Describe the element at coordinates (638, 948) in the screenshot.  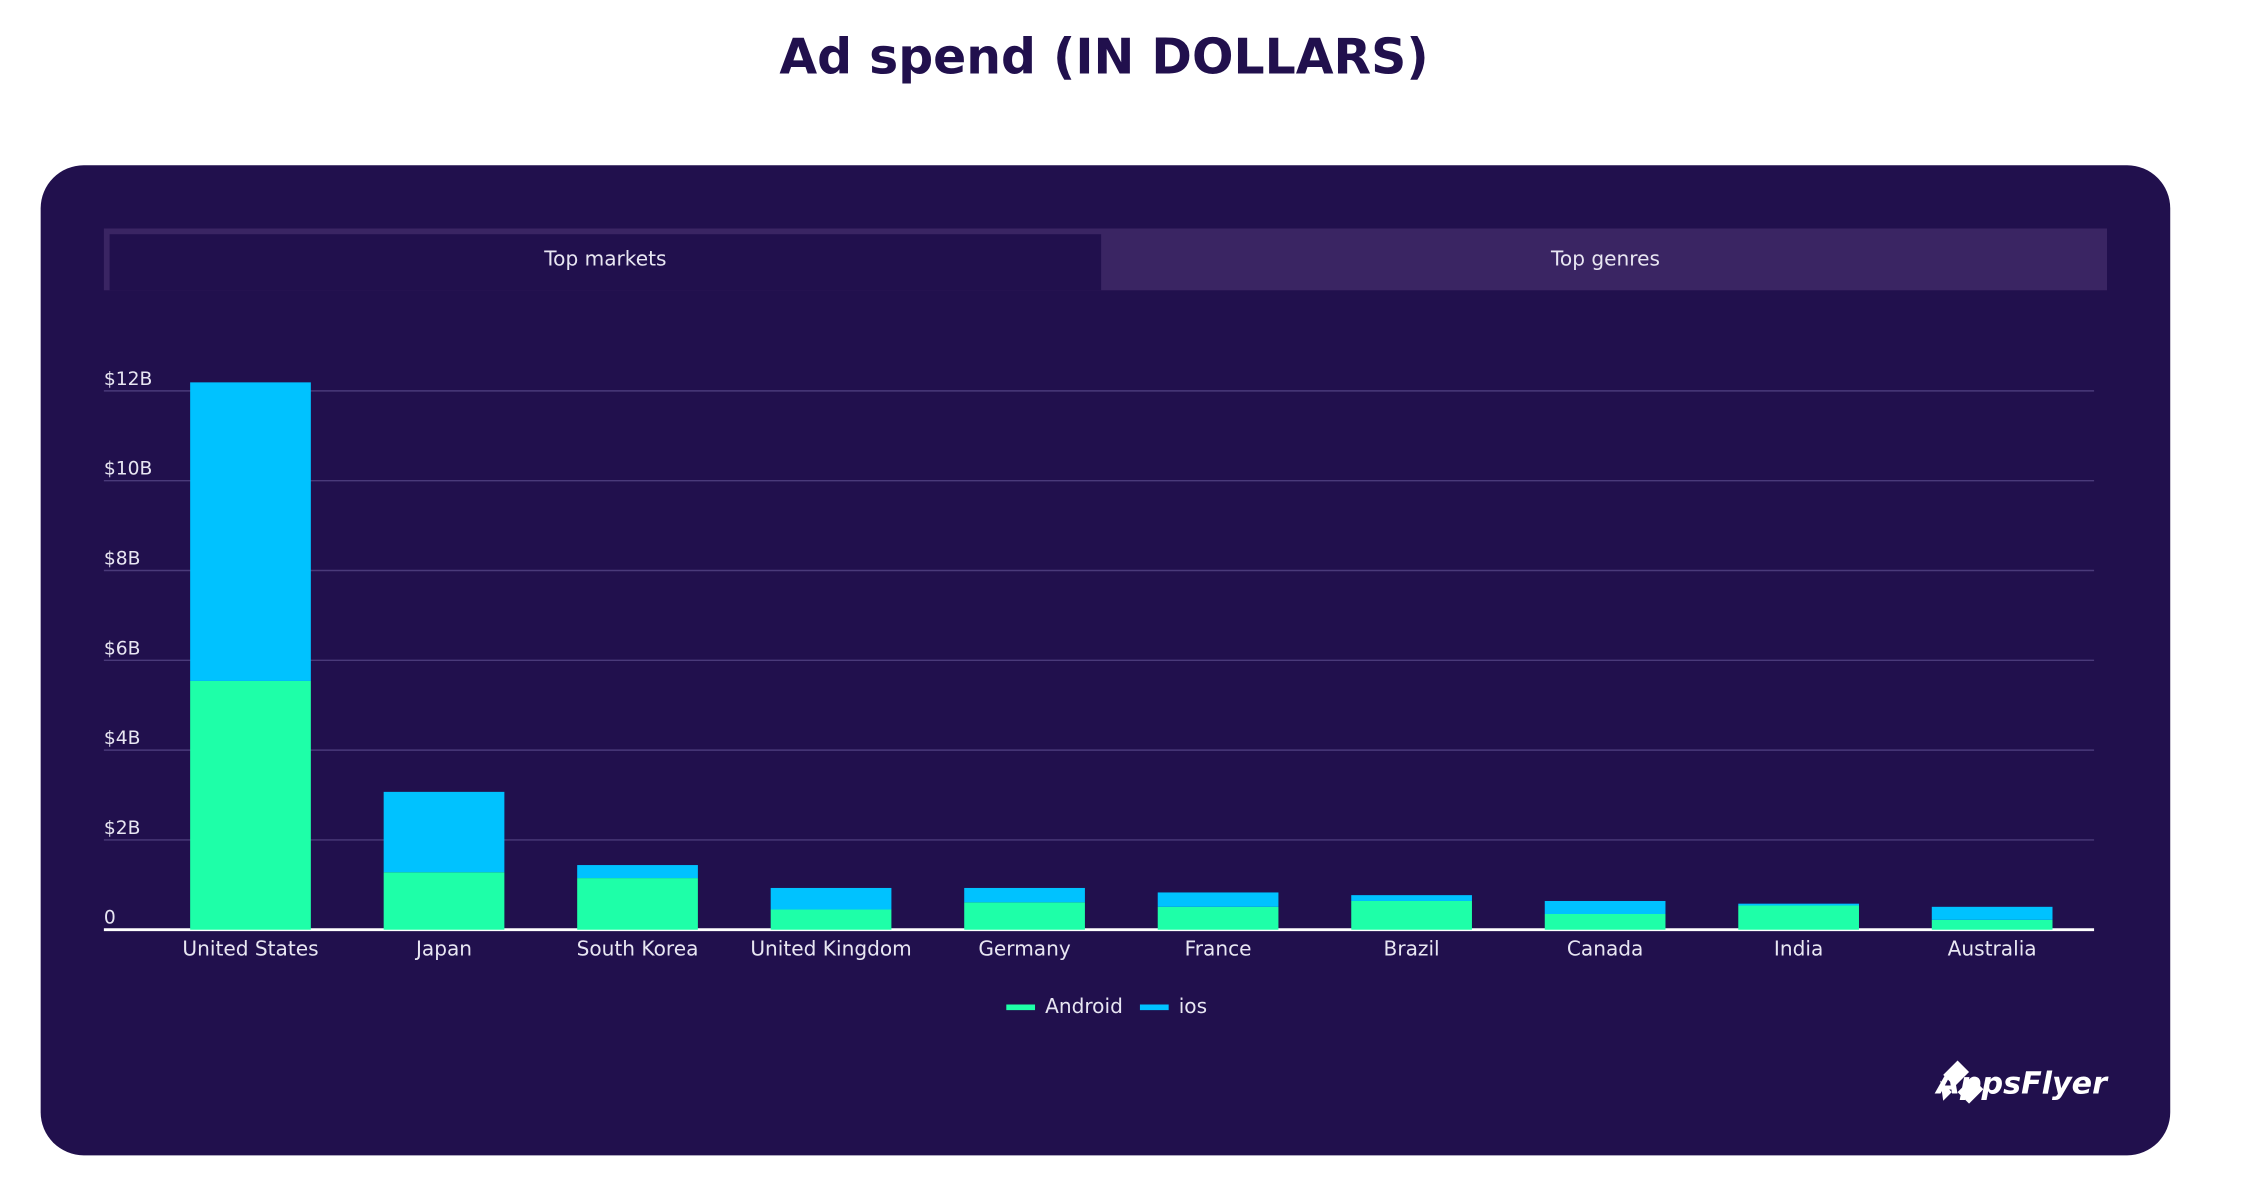
I see `x-tick-label: South Korea` at that location.